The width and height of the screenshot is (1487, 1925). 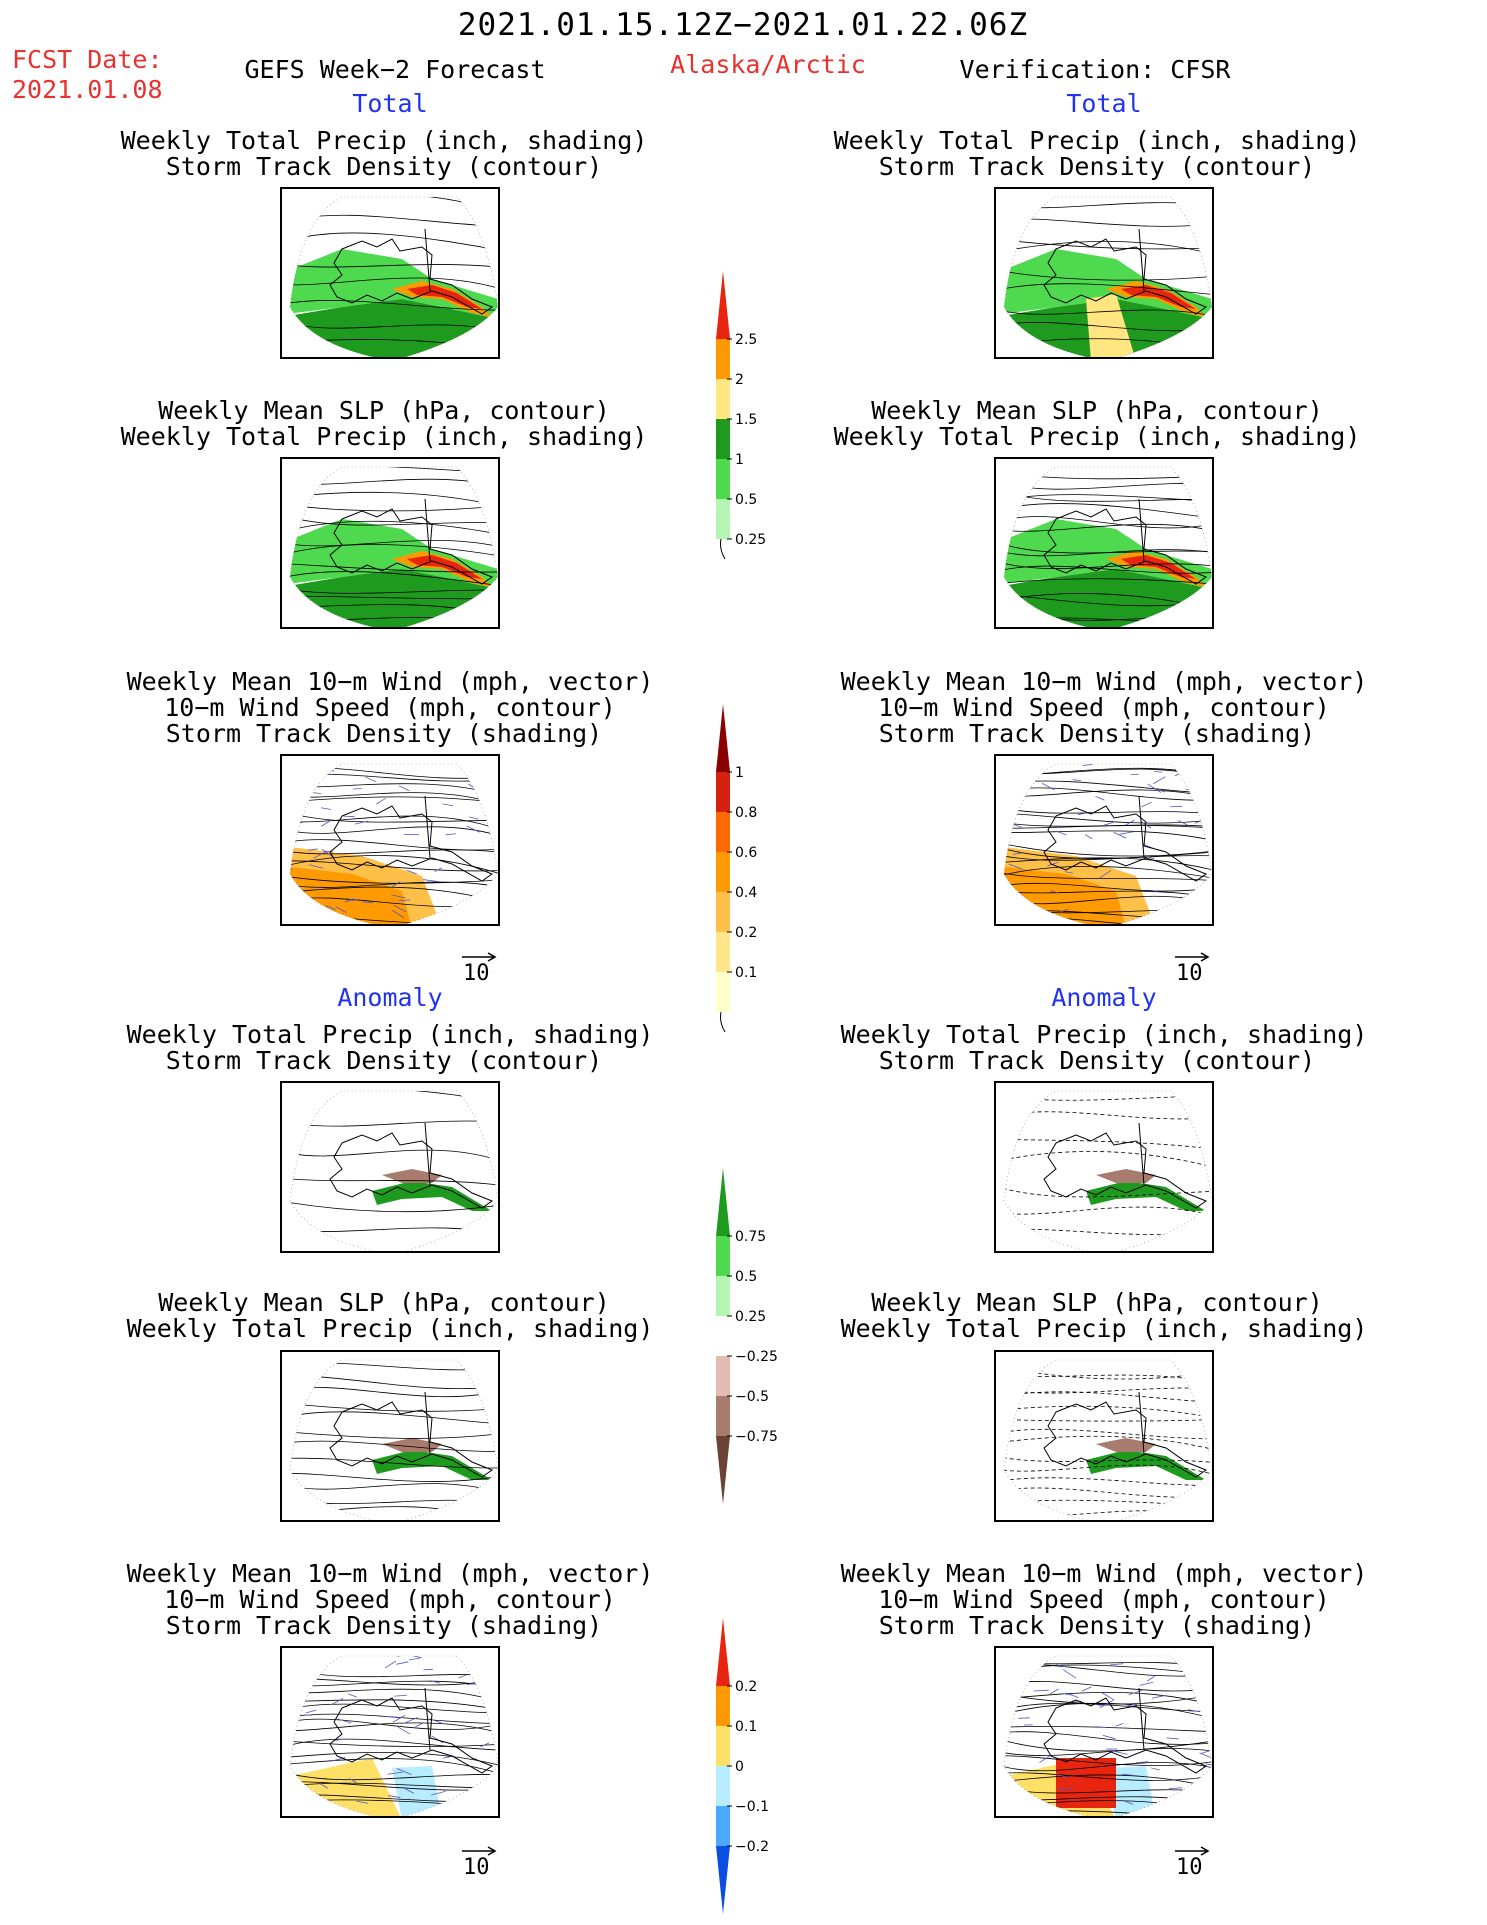 I want to click on title-r4-b: Storm Track Density (contour), so click(x=1097, y=1060).